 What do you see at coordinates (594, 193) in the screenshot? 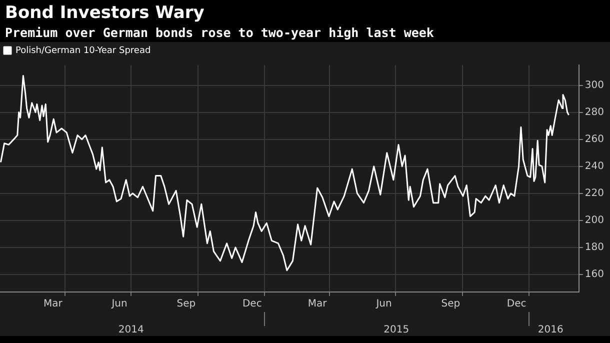
I see `y-tick-label: 220` at bounding box center [594, 193].